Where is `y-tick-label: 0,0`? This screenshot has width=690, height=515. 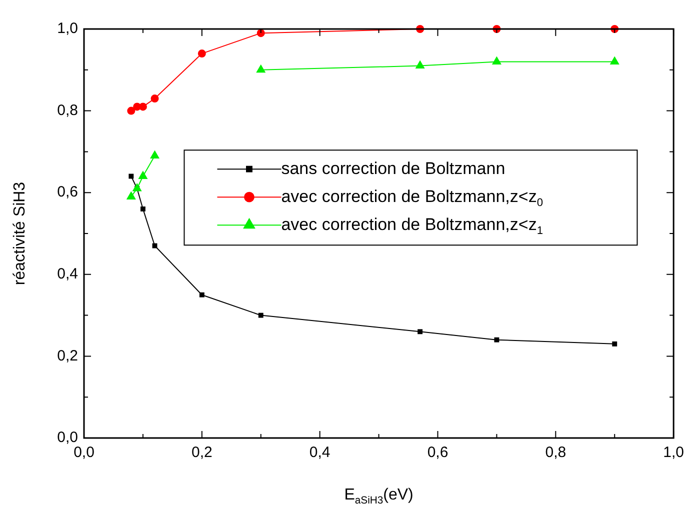 y-tick-label: 0,0 is located at coordinates (67, 437).